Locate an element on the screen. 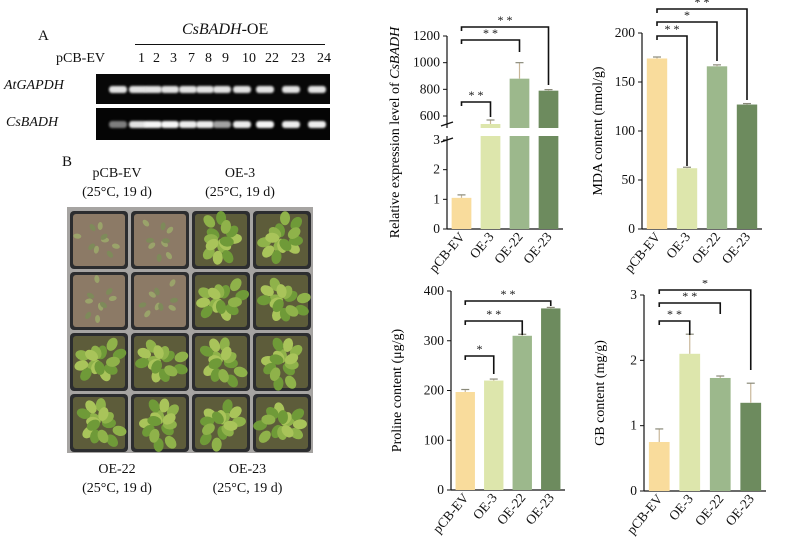 This screenshot has width=791, height=551. lane-labels: pCB-EV 1 2 3 7 8 9 10 22 23 24 is located at coordinates (194, 62).